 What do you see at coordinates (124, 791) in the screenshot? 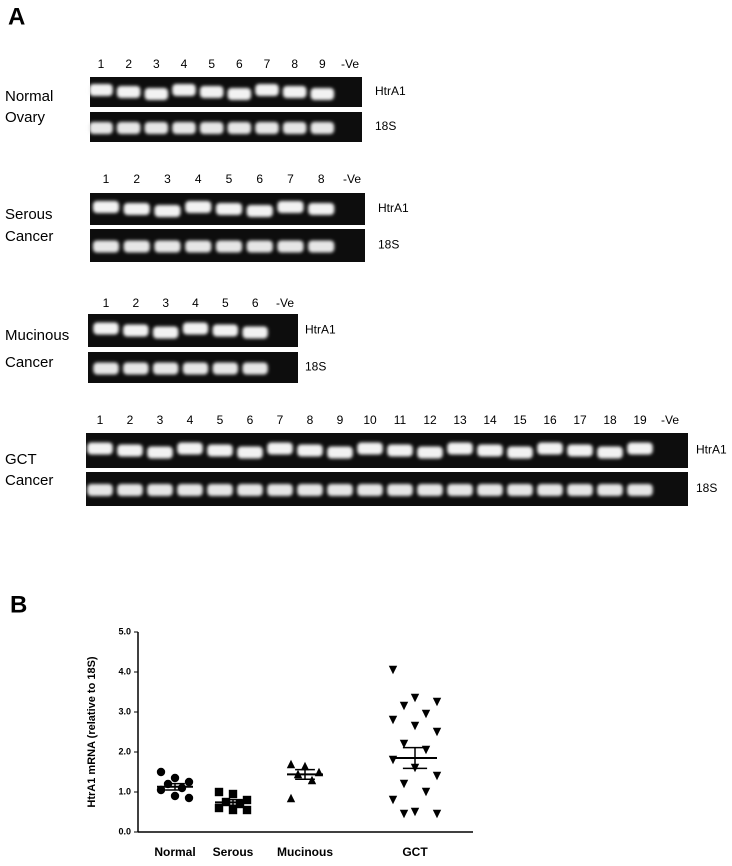
I see `y-tick-label: 1.0` at bounding box center [124, 791].